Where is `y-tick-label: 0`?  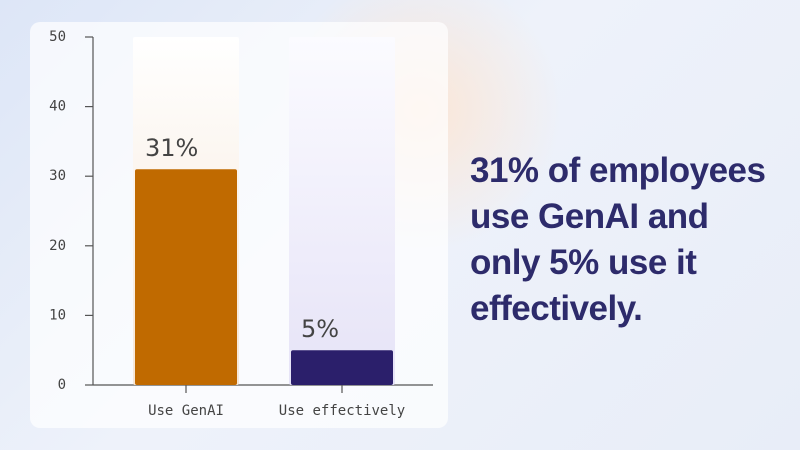
y-tick-label: 0 is located at coordinates (62, 385).